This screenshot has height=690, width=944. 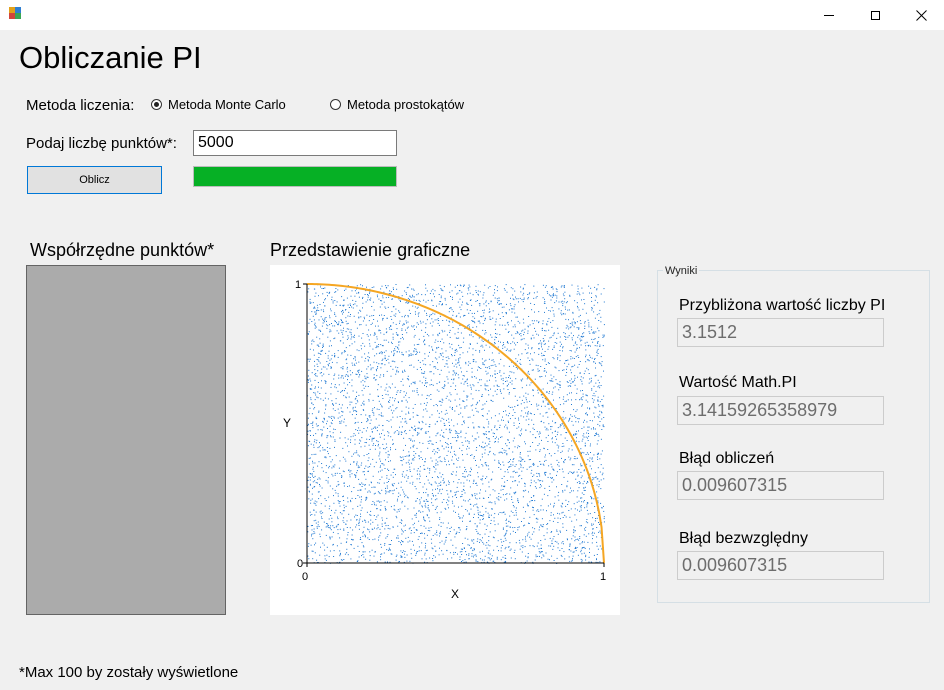 What do you see at coordinates (829, 15) in the screenshot?
I see `minimize-button` at bounding box center [829, 15].